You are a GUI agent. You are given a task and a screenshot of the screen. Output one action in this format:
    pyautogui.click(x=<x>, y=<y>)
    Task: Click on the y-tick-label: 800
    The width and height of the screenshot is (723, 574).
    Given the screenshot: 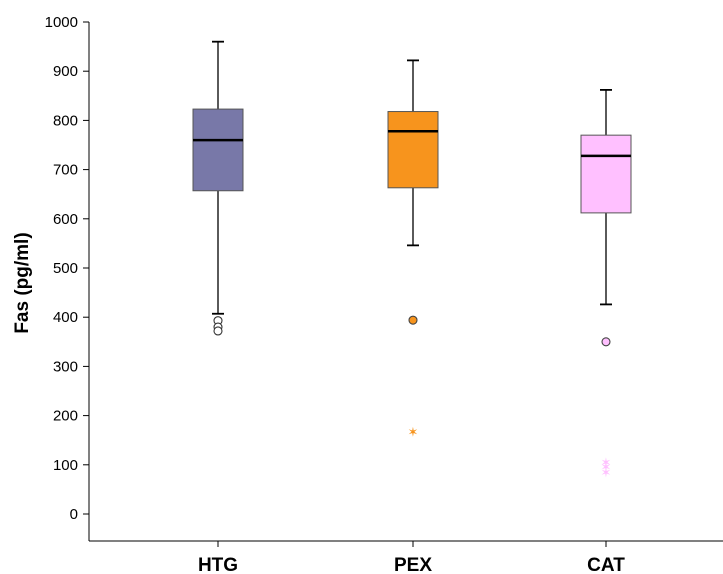 What is the action you would take?
    pyautogui.click(x=65, y=120)
    